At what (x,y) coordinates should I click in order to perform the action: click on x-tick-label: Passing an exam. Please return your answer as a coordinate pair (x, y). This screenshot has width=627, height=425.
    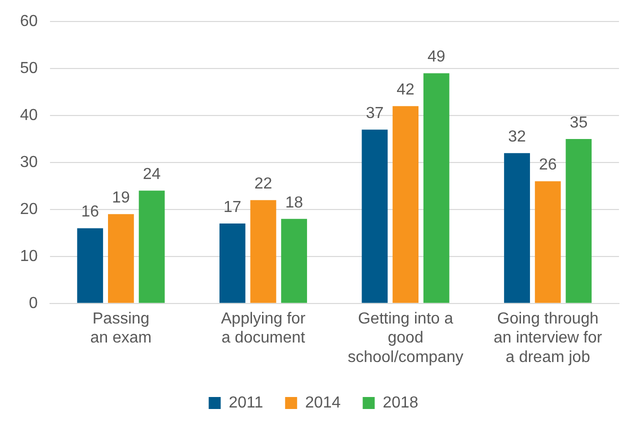
    Looking at the image, I should click on (121, 328).